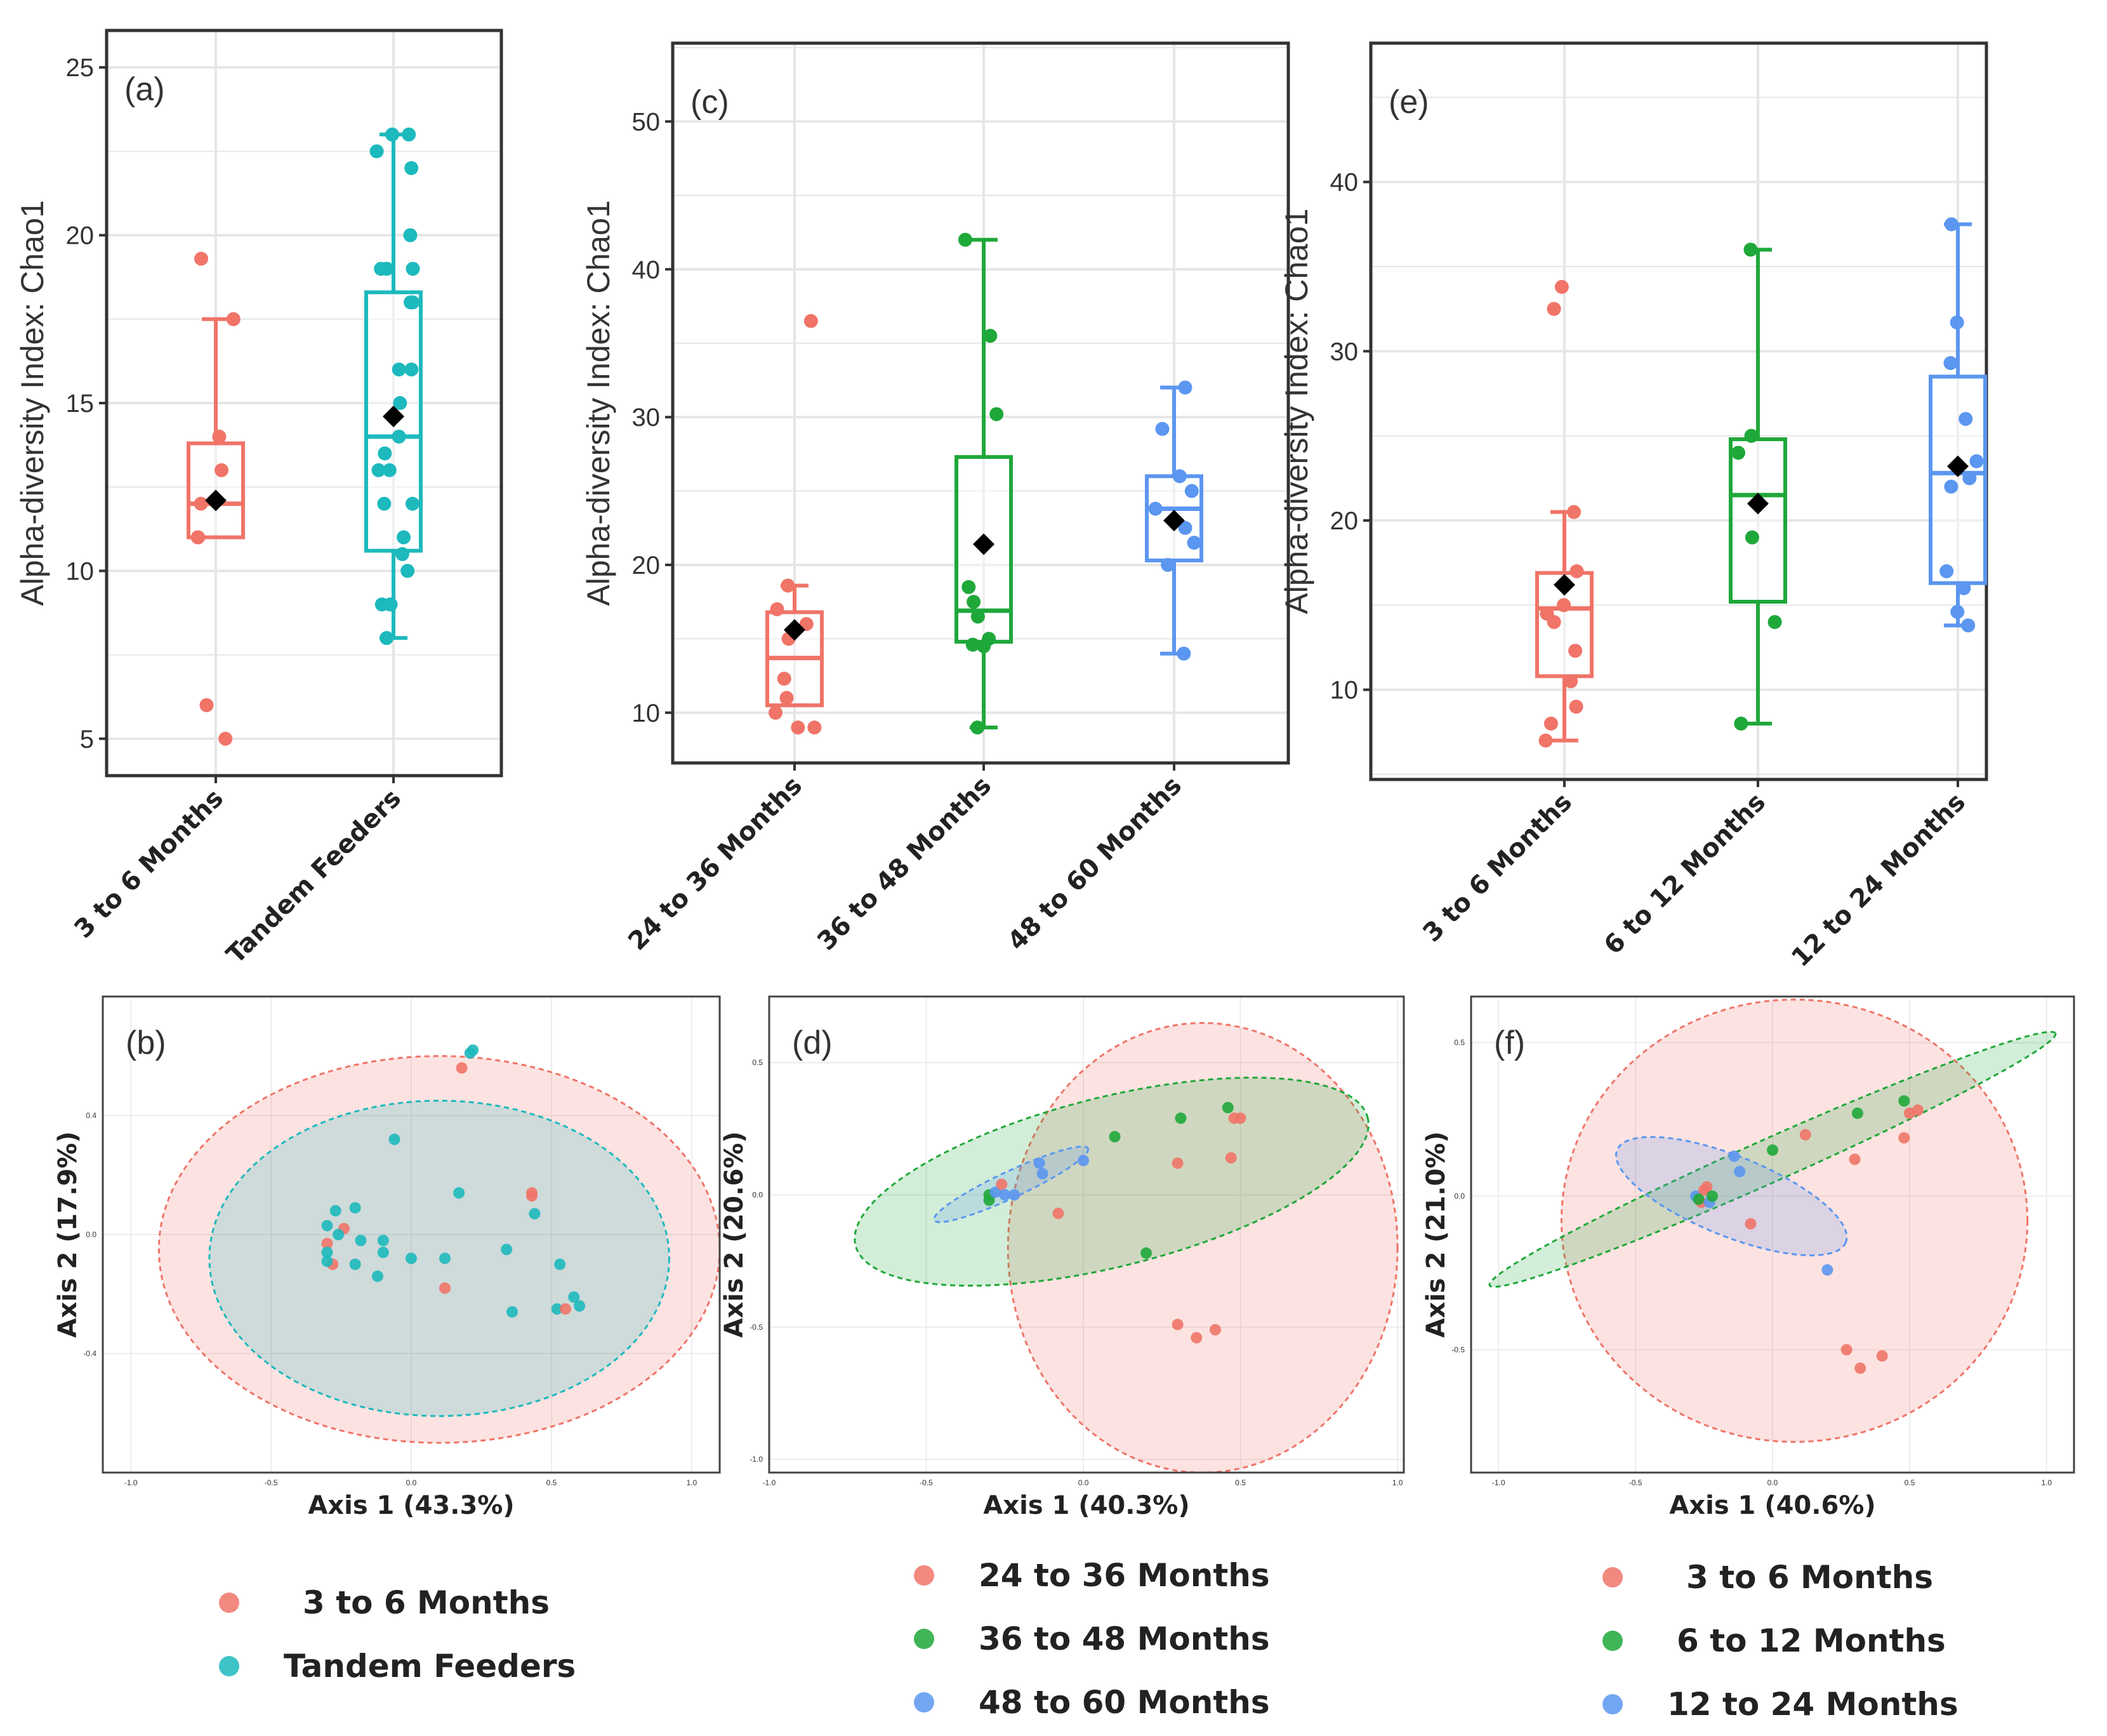  I want to click on x-tick-label: Tandem Feeders, so click(314, 877).